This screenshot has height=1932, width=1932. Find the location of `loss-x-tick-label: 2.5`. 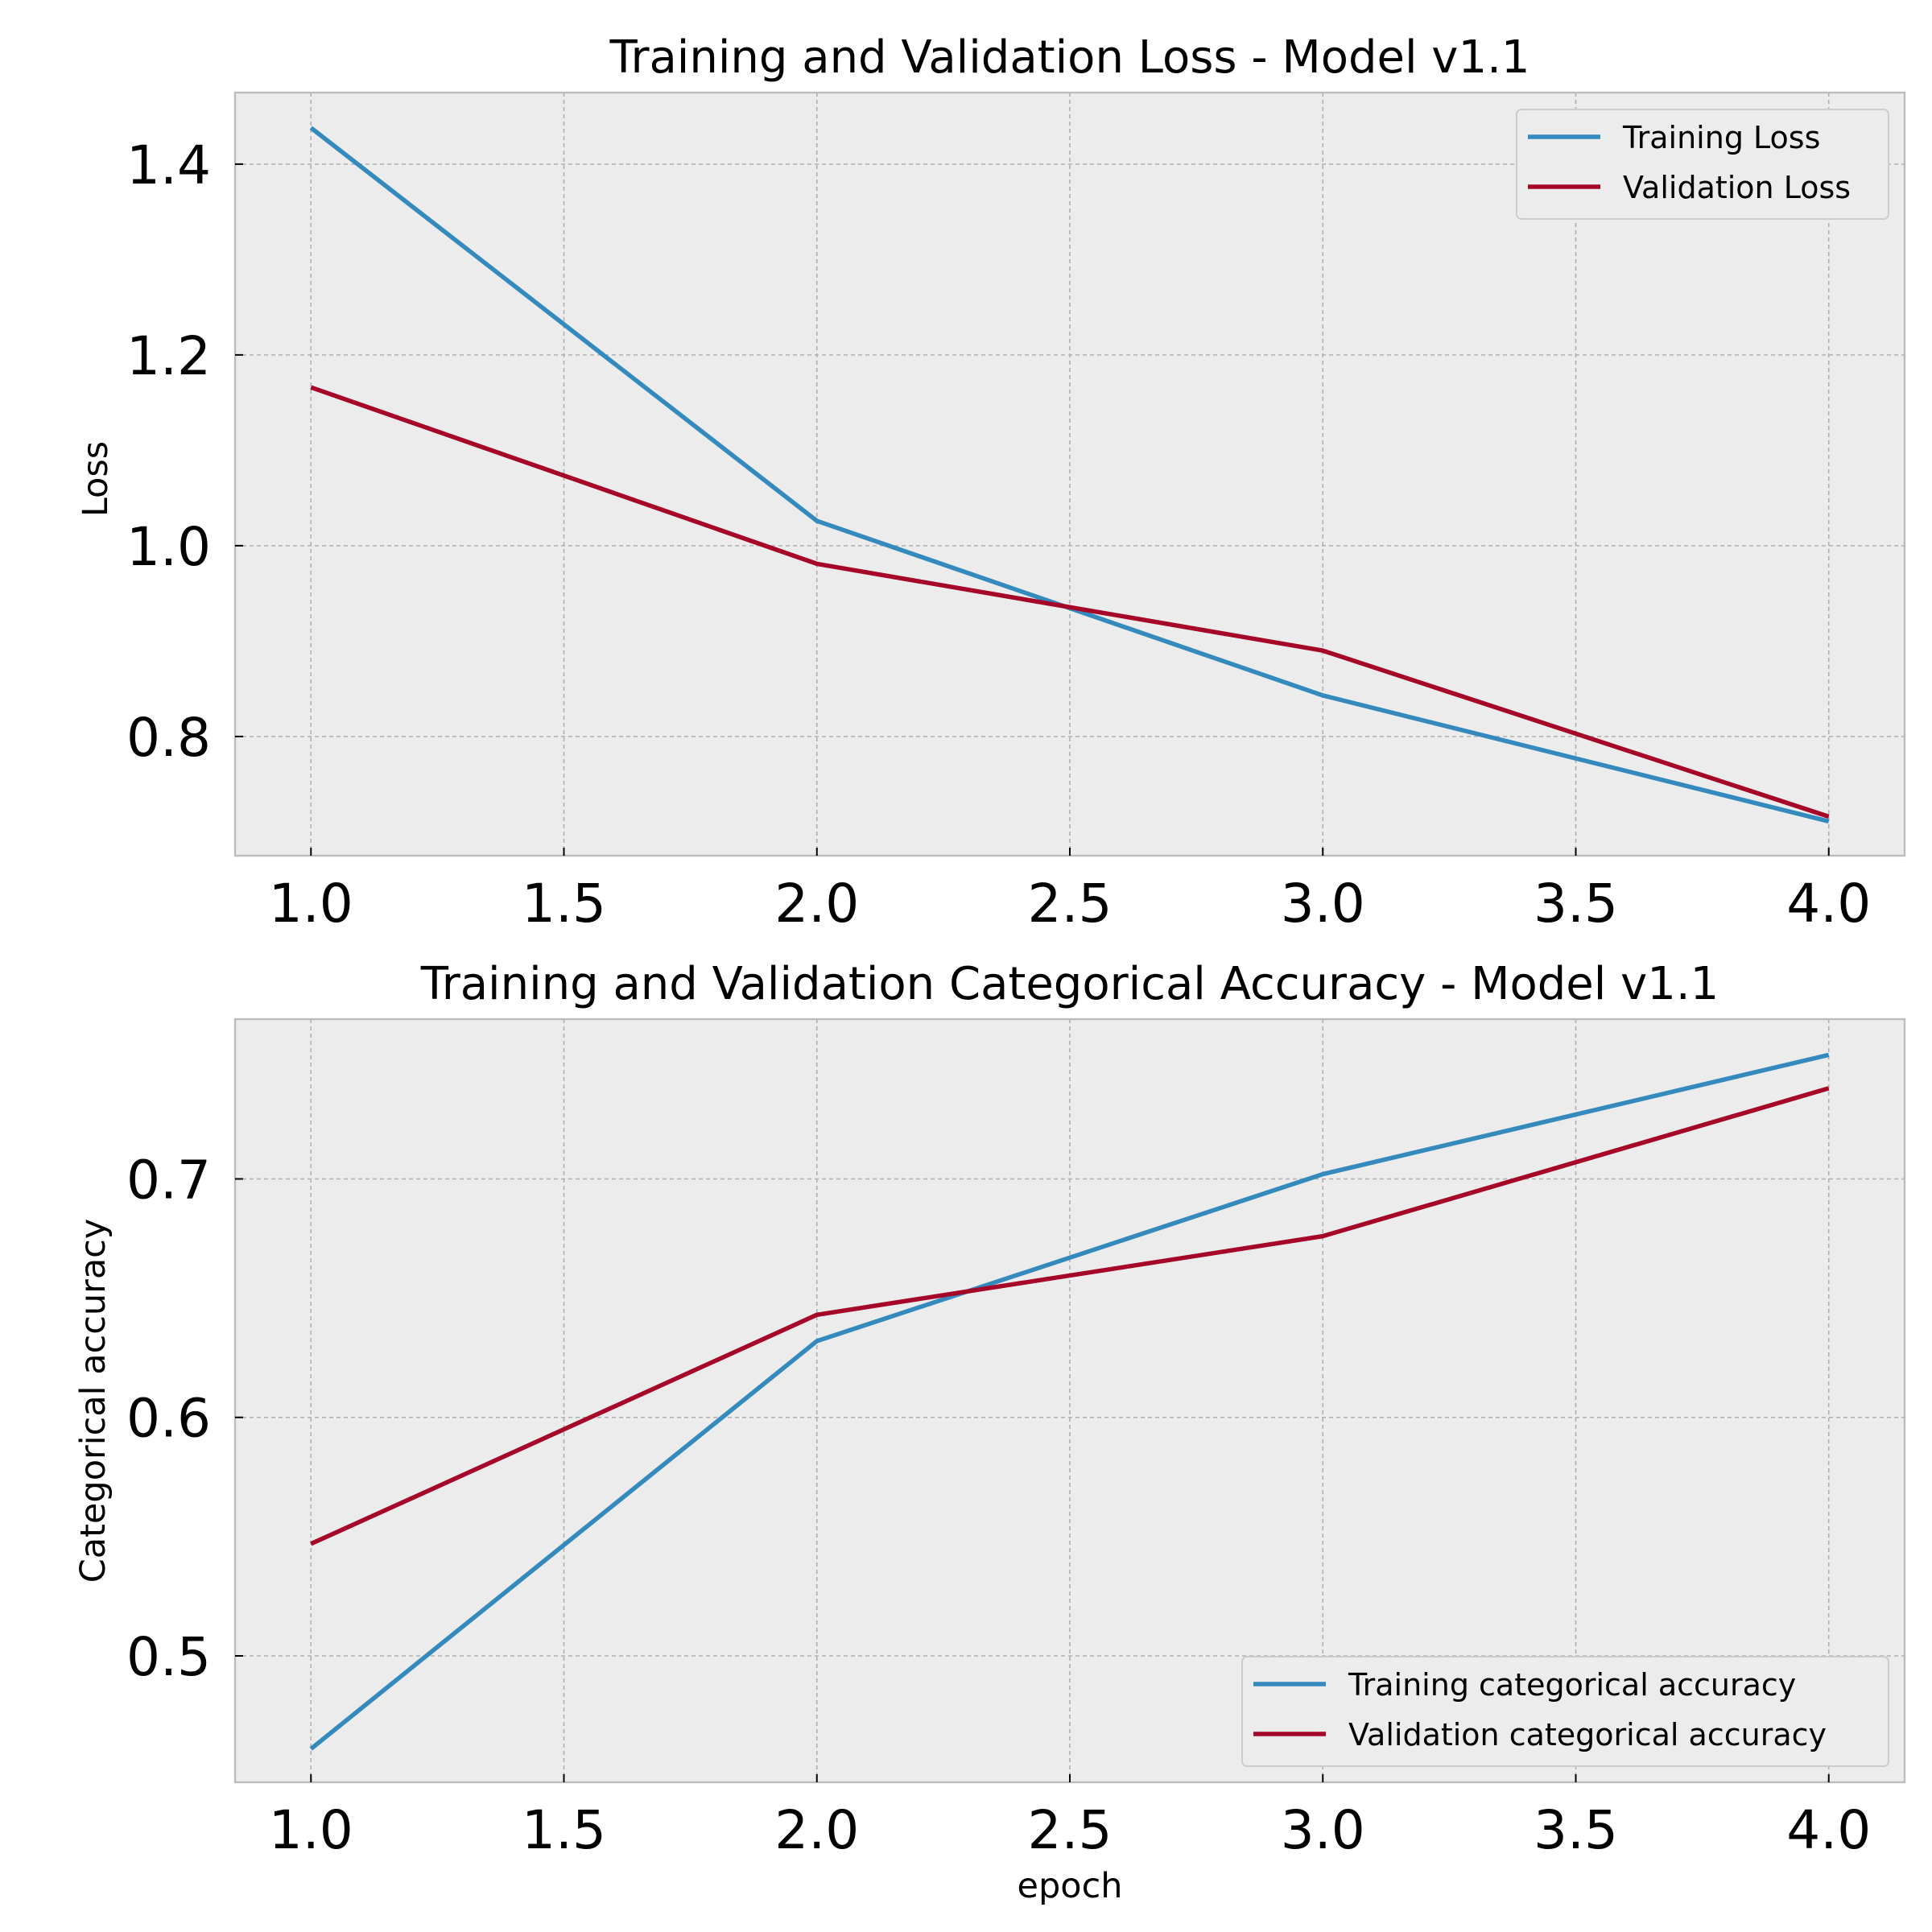

loss-x-tick-label: 2.5 is located at coordinates (1070, 904).